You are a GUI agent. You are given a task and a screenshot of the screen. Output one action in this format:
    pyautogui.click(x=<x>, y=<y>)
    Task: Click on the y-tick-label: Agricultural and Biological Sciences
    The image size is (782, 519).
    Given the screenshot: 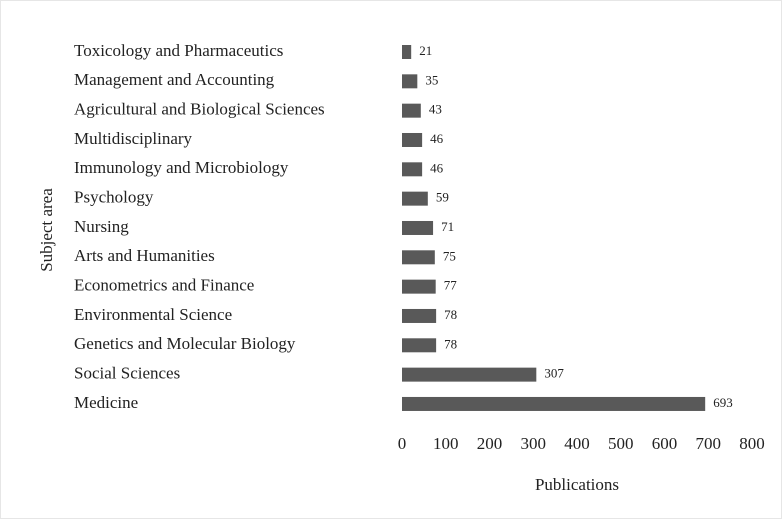 What is the action you would take?
    pyautogui.click(x=199, y=109)
    